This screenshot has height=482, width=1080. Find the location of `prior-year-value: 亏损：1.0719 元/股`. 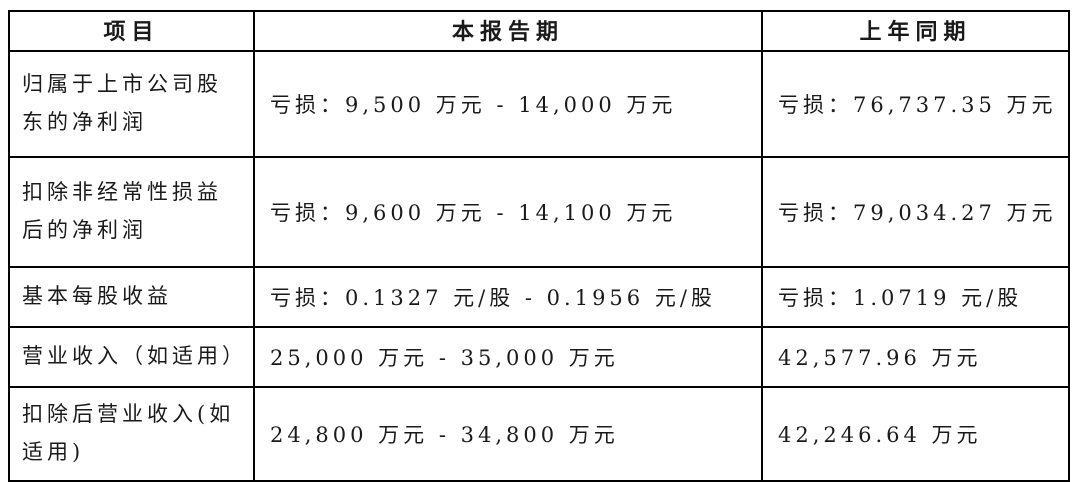

prior-year-value: 亏损：1.0719 元/股 is located at coordinates (915, 297).